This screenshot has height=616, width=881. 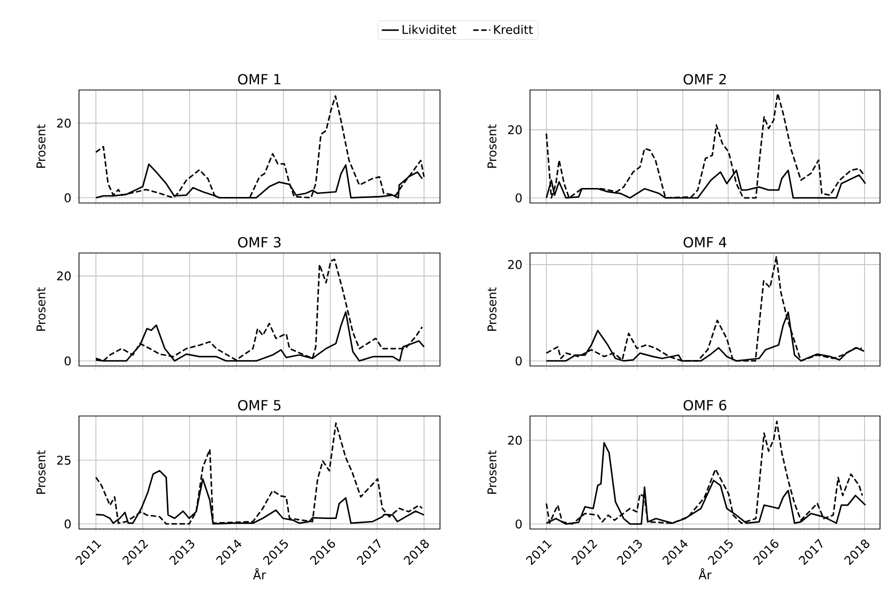 I want to click on chart-title: OMF 5, so click(x=259, y=405).